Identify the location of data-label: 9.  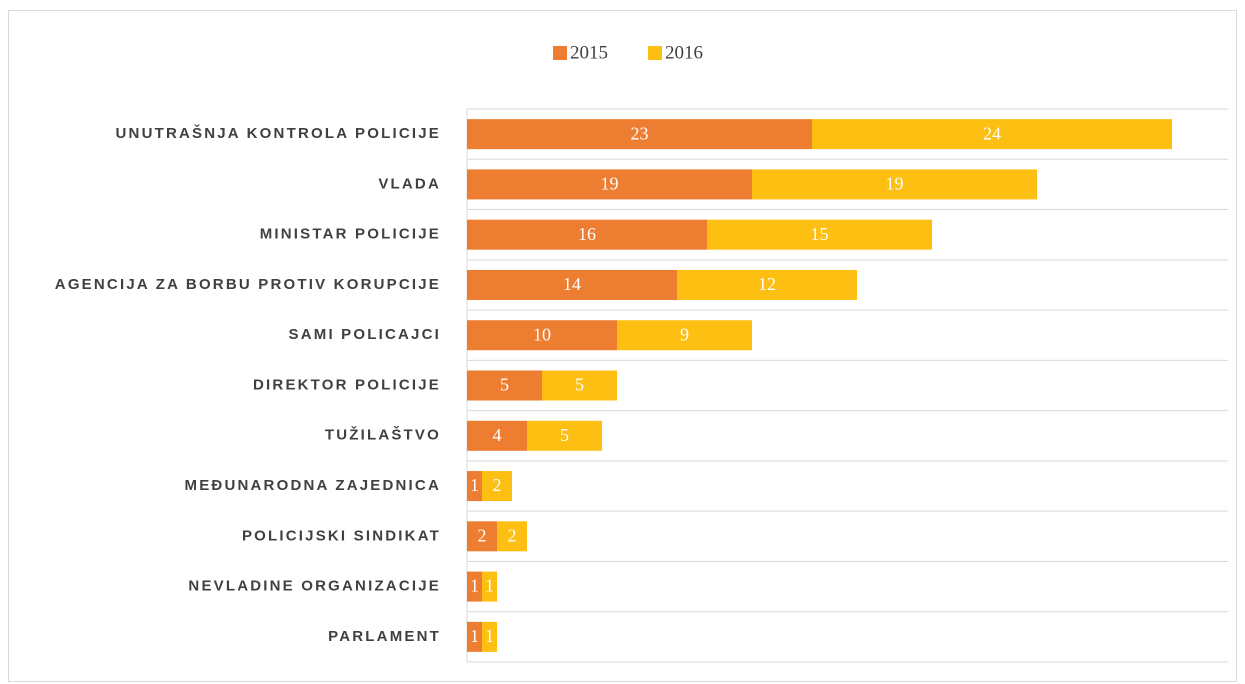
(684, 334).